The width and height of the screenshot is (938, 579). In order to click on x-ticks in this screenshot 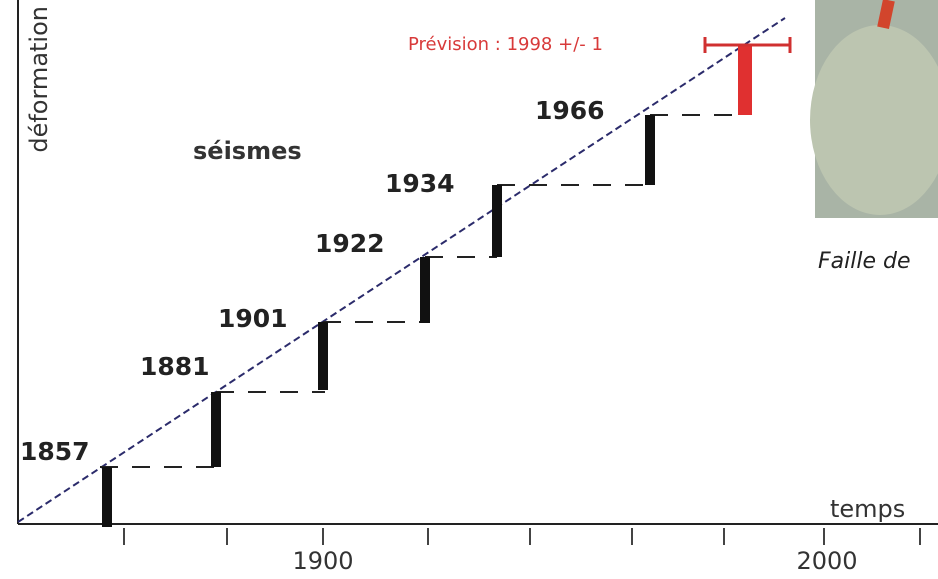, I will do `click(522, 536)`.